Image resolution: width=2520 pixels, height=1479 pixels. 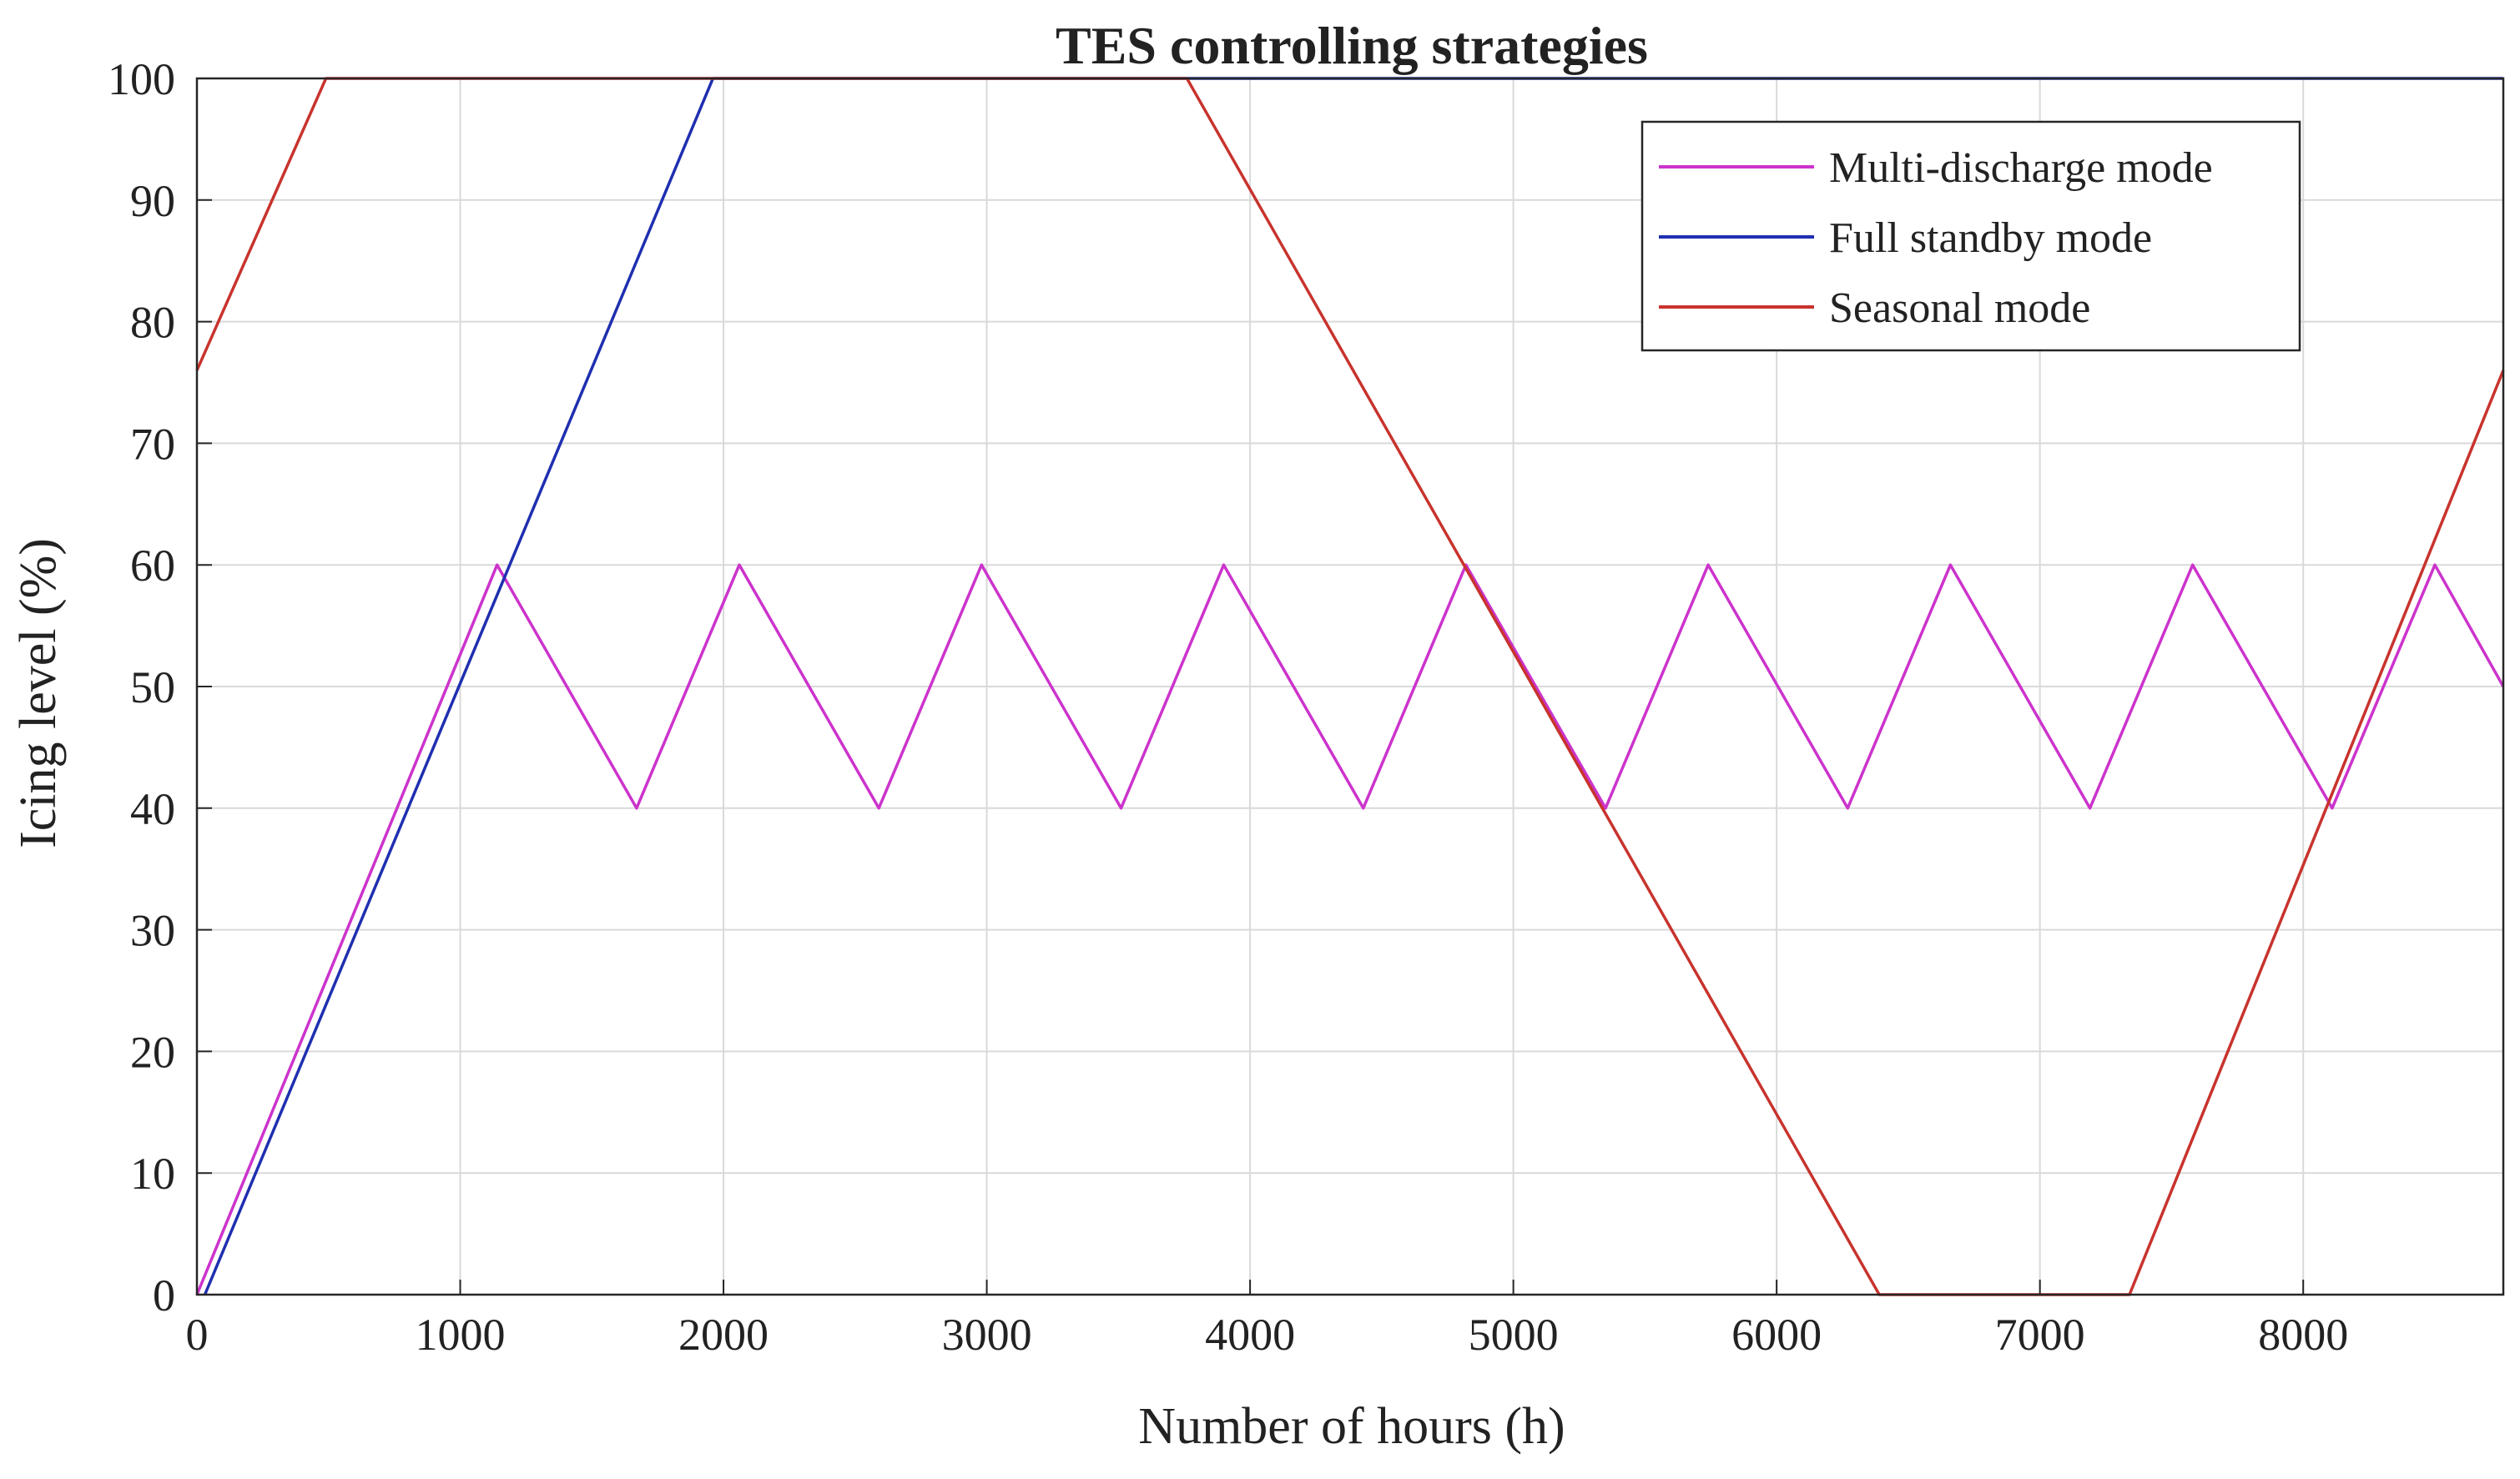 I want to click on legend-label: Seasonal mode, so click(x=1959, y=308).